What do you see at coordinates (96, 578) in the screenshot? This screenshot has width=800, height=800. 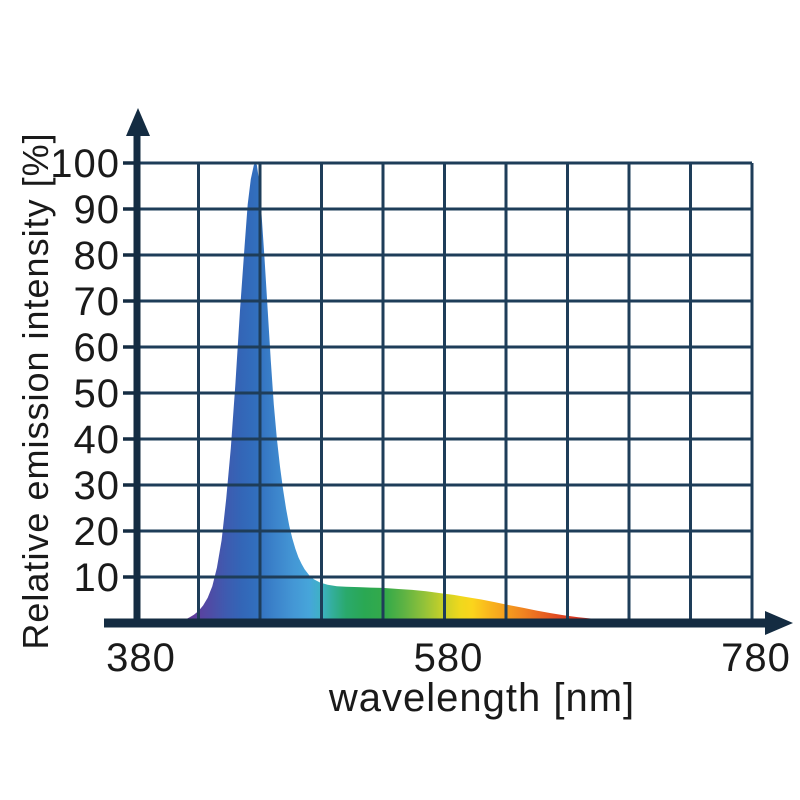 I see `y-tick-label: 10` at bounding box center [96, 578].